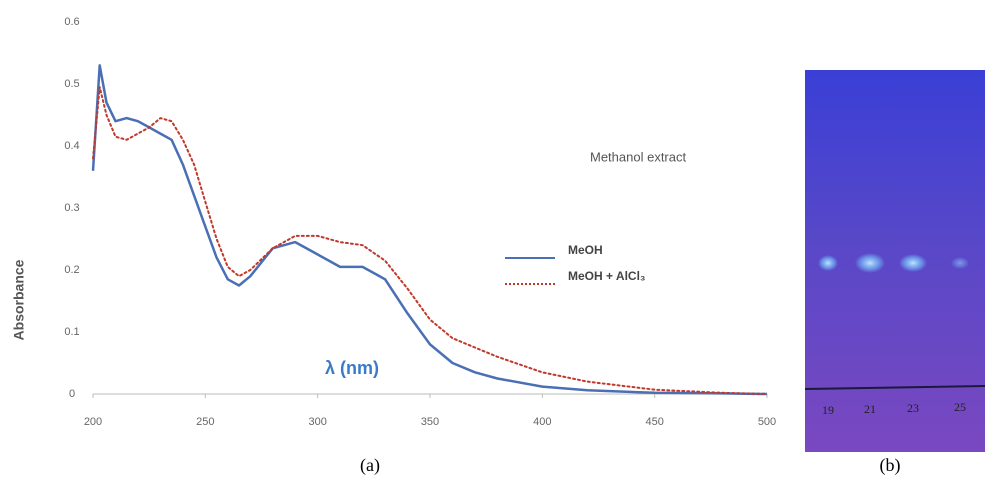 Image resolution: width=991 pixels, height=481 pixels. I want to click on panel-label: (a), so click(370, 465).